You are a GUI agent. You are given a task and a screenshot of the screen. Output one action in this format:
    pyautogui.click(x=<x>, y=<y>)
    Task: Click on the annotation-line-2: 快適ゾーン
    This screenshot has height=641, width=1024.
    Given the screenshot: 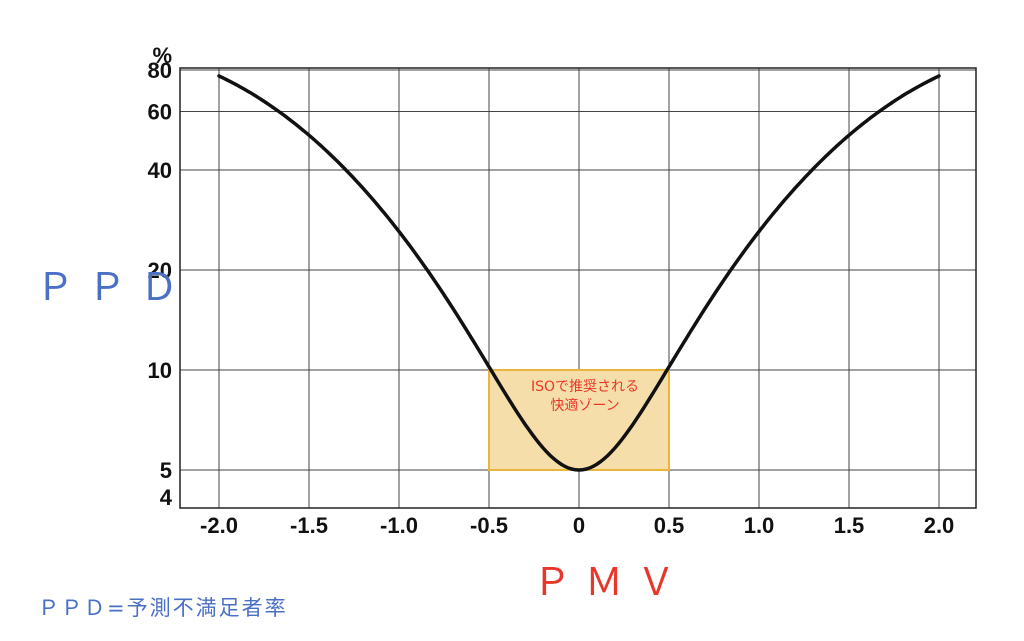 What is the action you would take?
    pyautogui.click(x=585, y=406)
    